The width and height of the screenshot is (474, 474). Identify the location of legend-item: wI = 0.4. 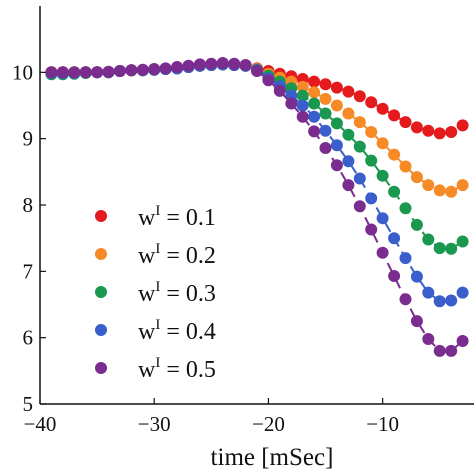
(155, 331).